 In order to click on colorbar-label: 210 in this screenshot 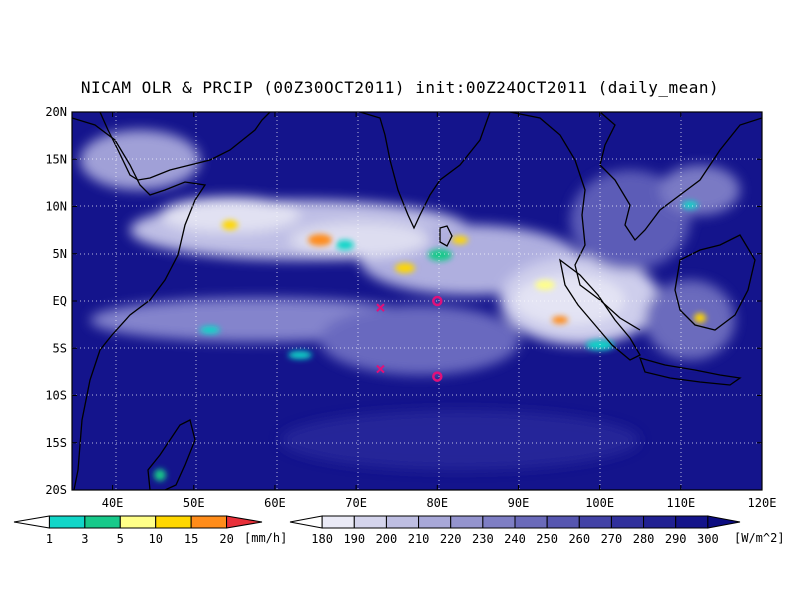, I will do `click(419, 539)`.